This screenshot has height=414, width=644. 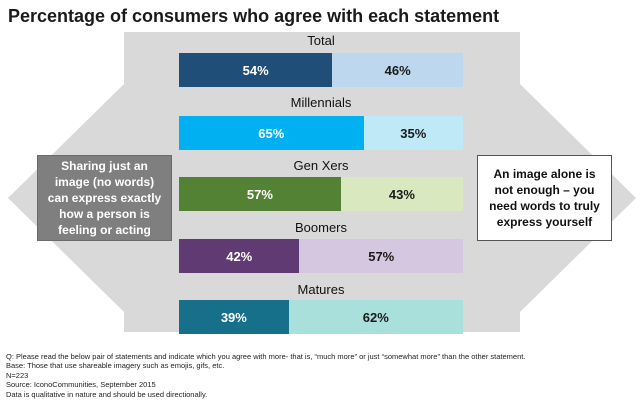 I want to click on data-label: 62%, so click(x=375, y=317).